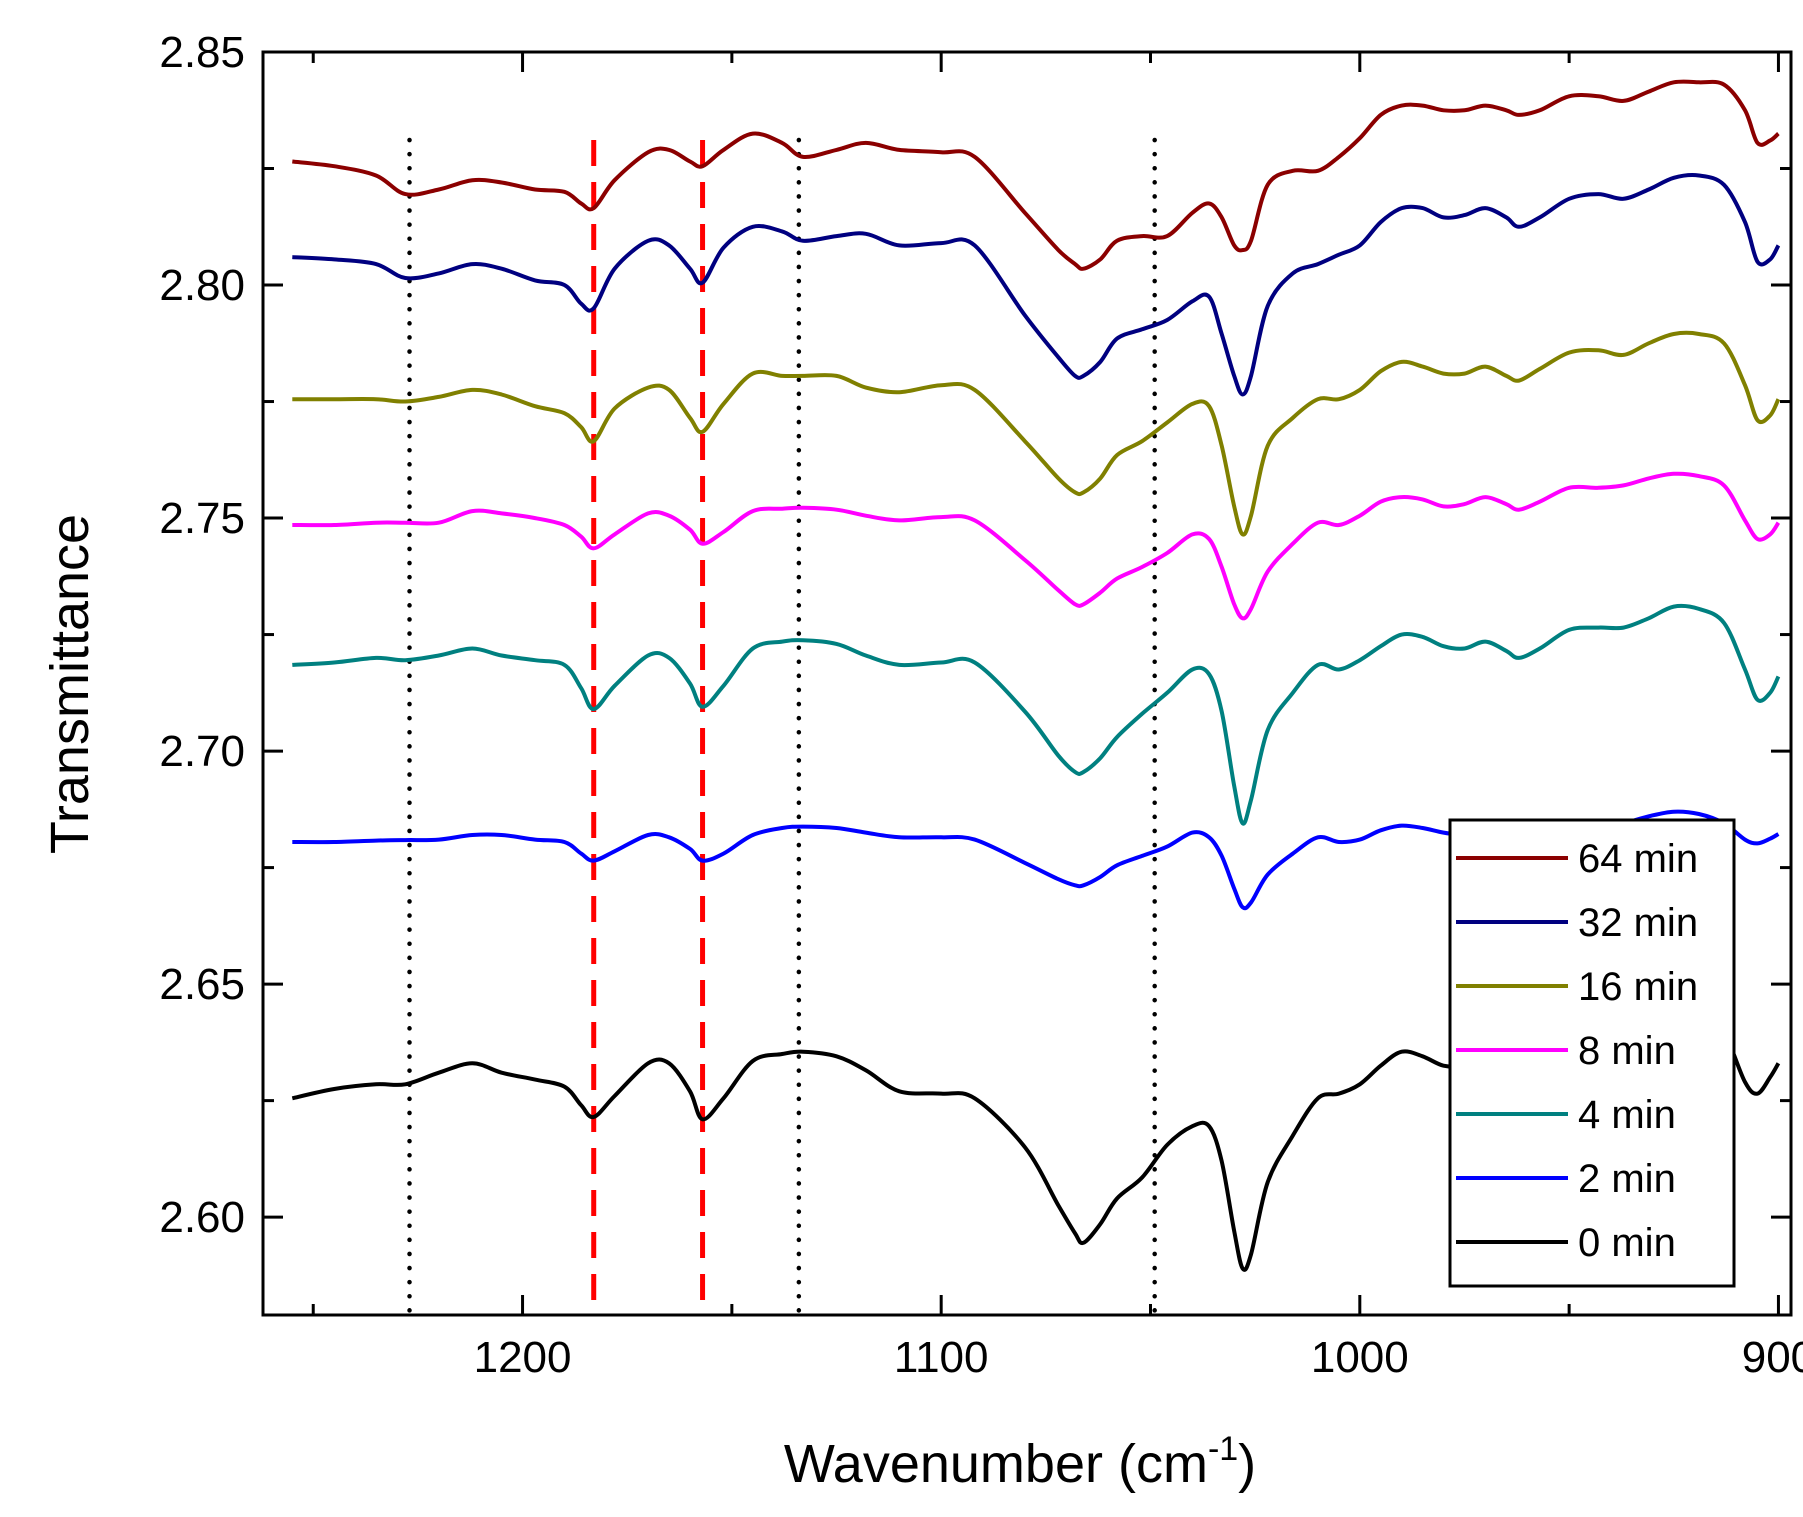 This screenshot has height=1517, width=1803. I want to click on x-axis-title: Wavenumber (cm-1), so click(1020, 1462).